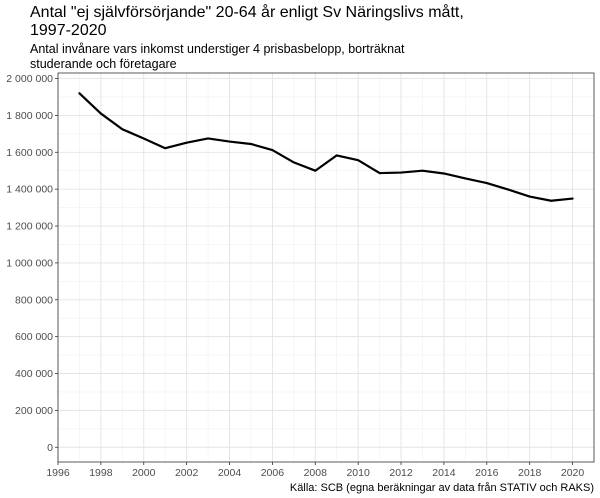  I want to click on x-tick-label: 1996, so click(58, 473).